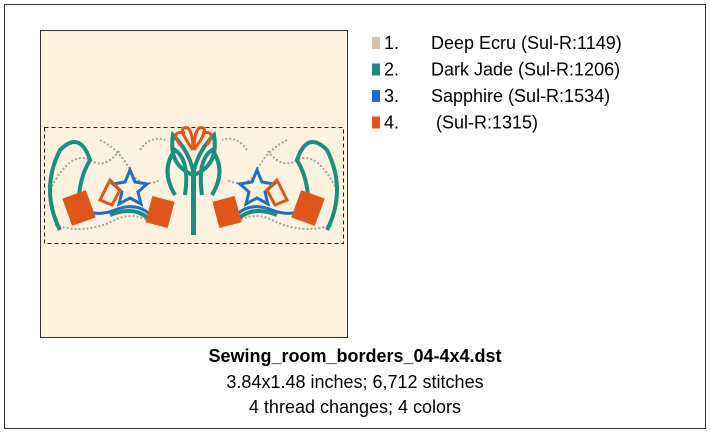 This screenshot has width=710, height=438. Describe the element at coordinates (526, 43) in the screenshot. I see `thread-name: Deep Ecru (Sul-R:1149)` at that location.